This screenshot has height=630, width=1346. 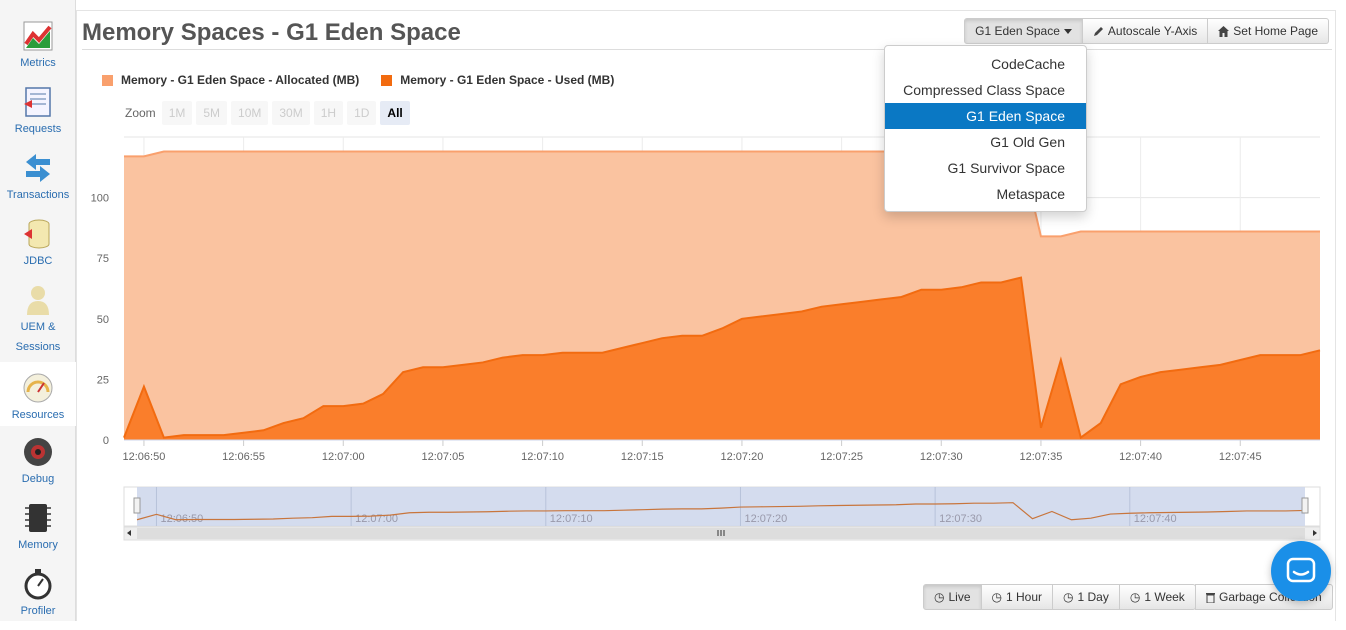 What do you see at coordinates (38, 452) in the screenshot?
I see `debug-icon` at bounding box center [38, 452].